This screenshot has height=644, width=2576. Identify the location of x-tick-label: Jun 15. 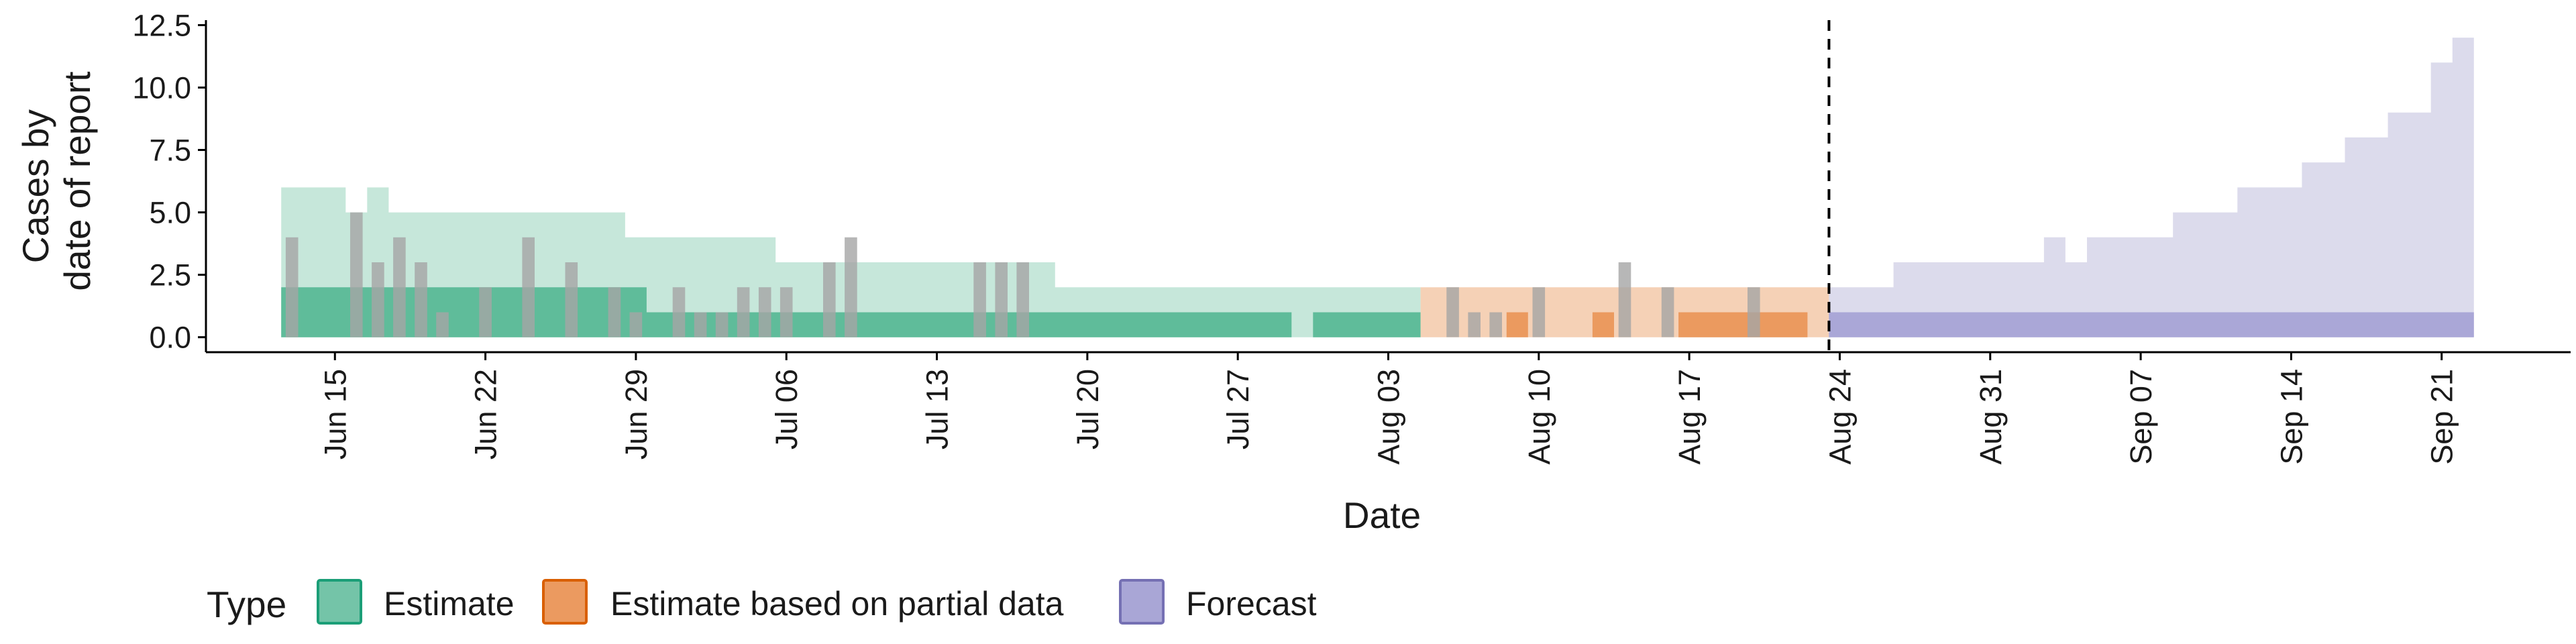
(335, 414).